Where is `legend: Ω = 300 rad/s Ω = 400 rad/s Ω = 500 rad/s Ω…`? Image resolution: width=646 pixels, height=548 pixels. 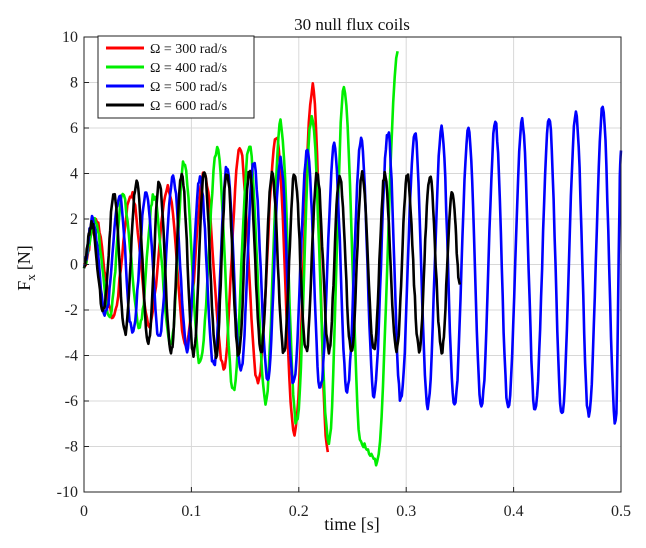 legend: Ω = 300 rad/s Ω = 400 rad/s Ω = 500 rad/s Ω… is located at coordinates (176, 77).